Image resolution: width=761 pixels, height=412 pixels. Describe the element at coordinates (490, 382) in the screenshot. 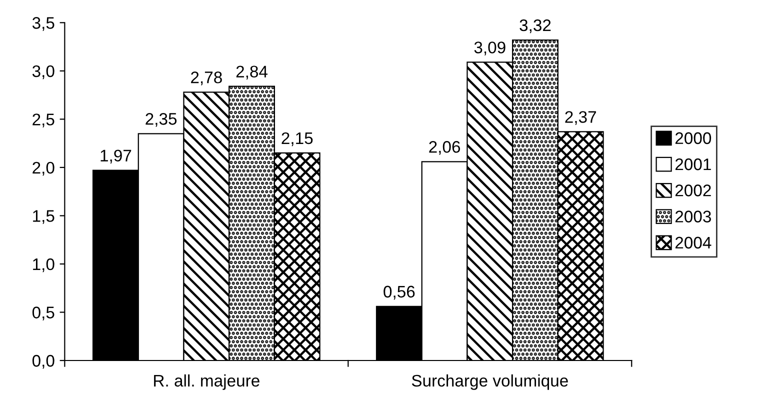

I see `x-tick-label: Surcharge volumique` at that location.